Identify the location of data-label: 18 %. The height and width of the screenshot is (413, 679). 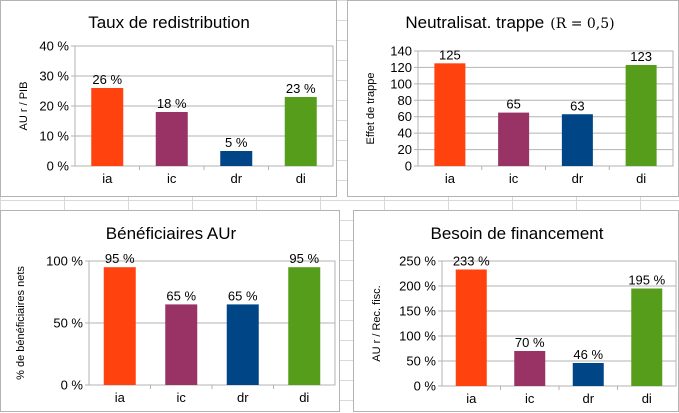
(172, 103).